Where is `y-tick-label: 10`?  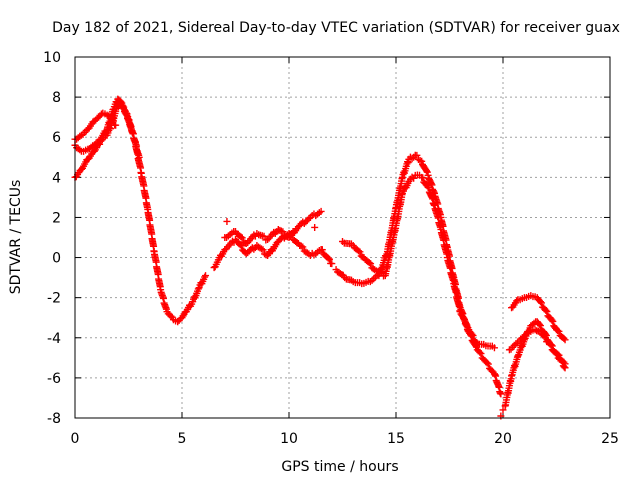
y-tick-label: 10 is located at coordinates (52, 58).